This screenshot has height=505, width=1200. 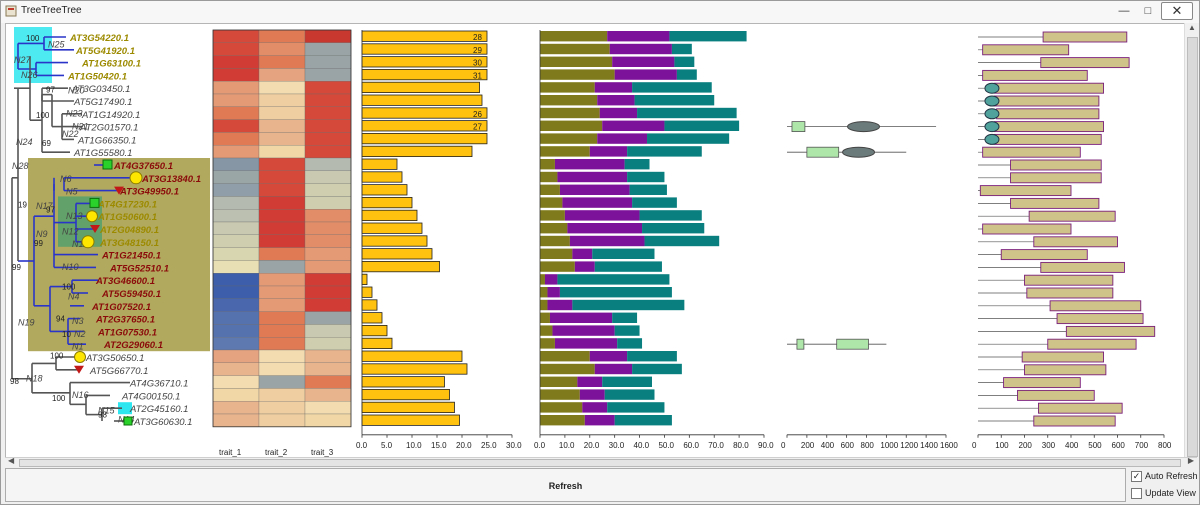 I want to click on taxon-label: AT4G36710.1, so click(x=158, y=384).